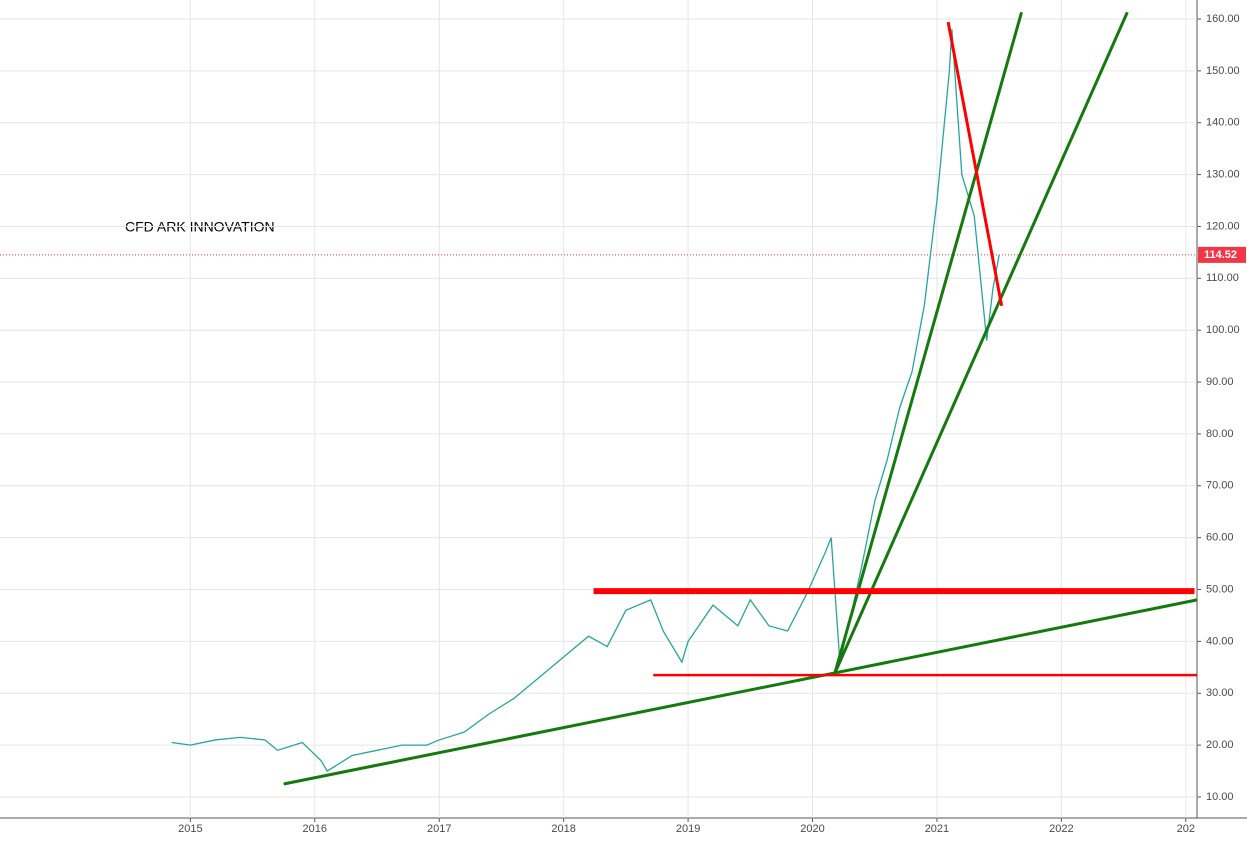 The width and height of the screenshot is (1247, 841). Describe the element at coordinates (563, 829) in the screenshot. I see `x-tick-label: 2018` at that location.